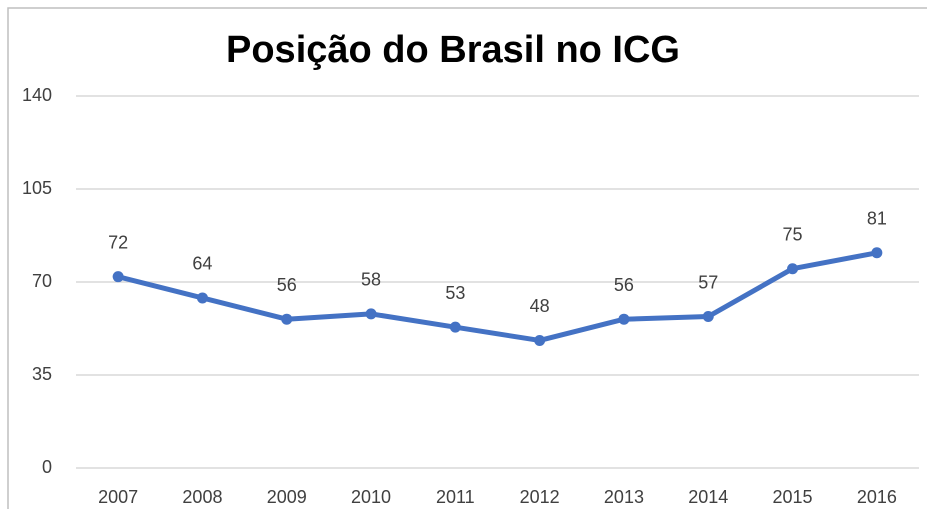 Image resolution: width=927 pixels, height=509 pixels. Describe the element at coordinates (47, 467) in the screenshot. I see `y-tick-label: 0` at that location.